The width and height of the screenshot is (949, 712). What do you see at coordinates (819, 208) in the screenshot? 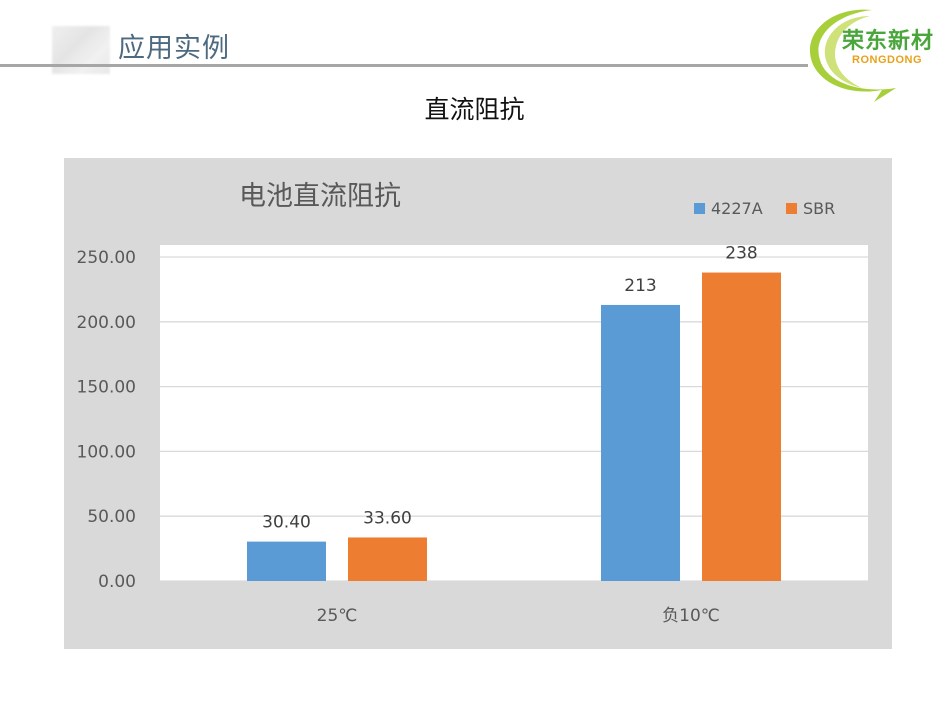
I see `legend-label: SBR` at bounding box center [819, 208].